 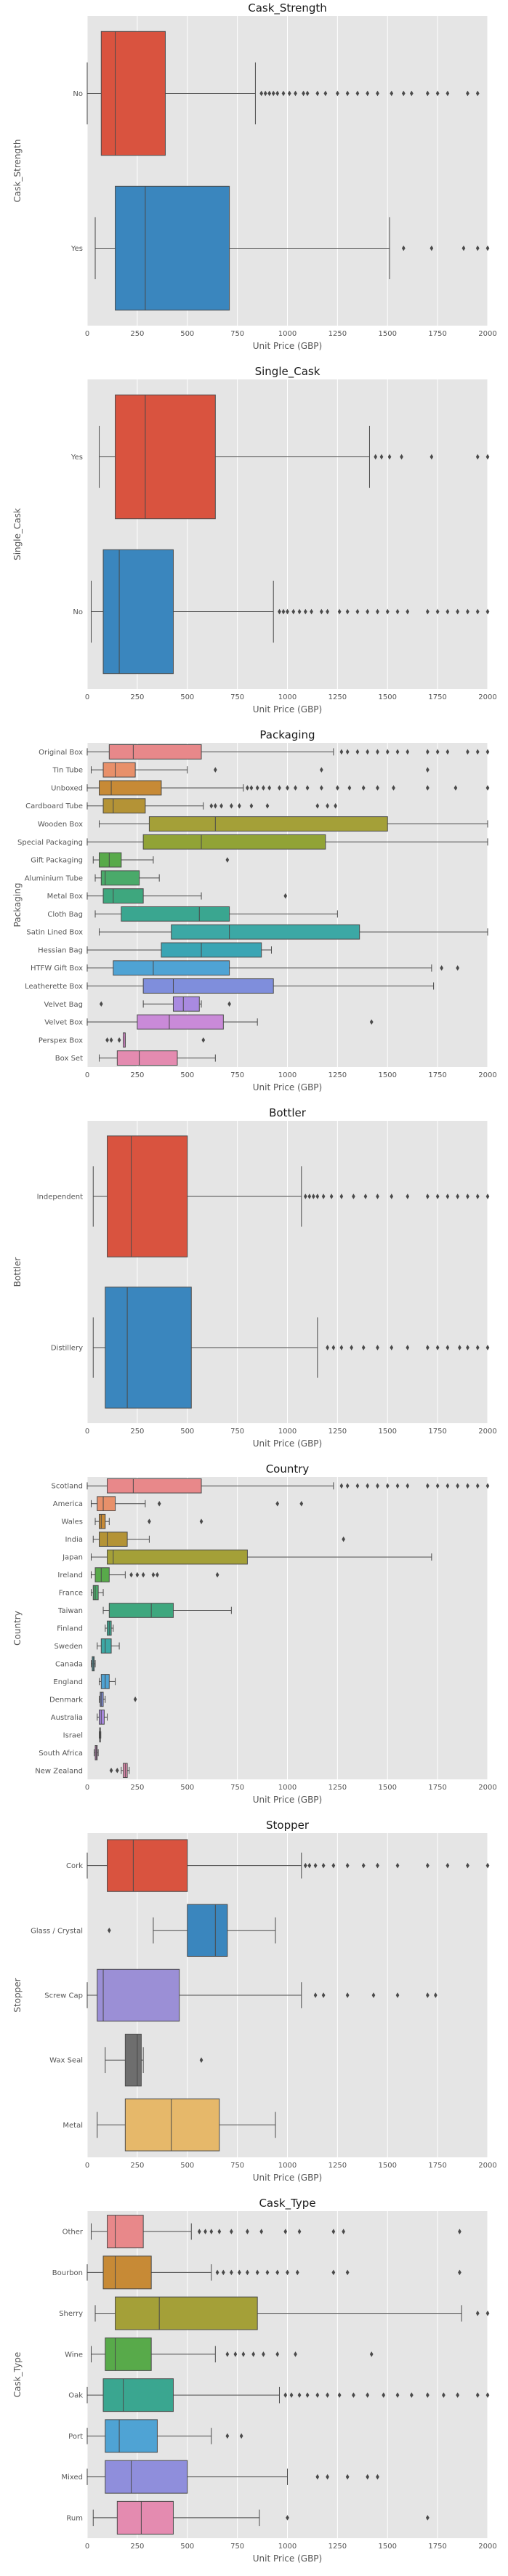 I want to click on box-sweden, so click(x=108, y=1646).